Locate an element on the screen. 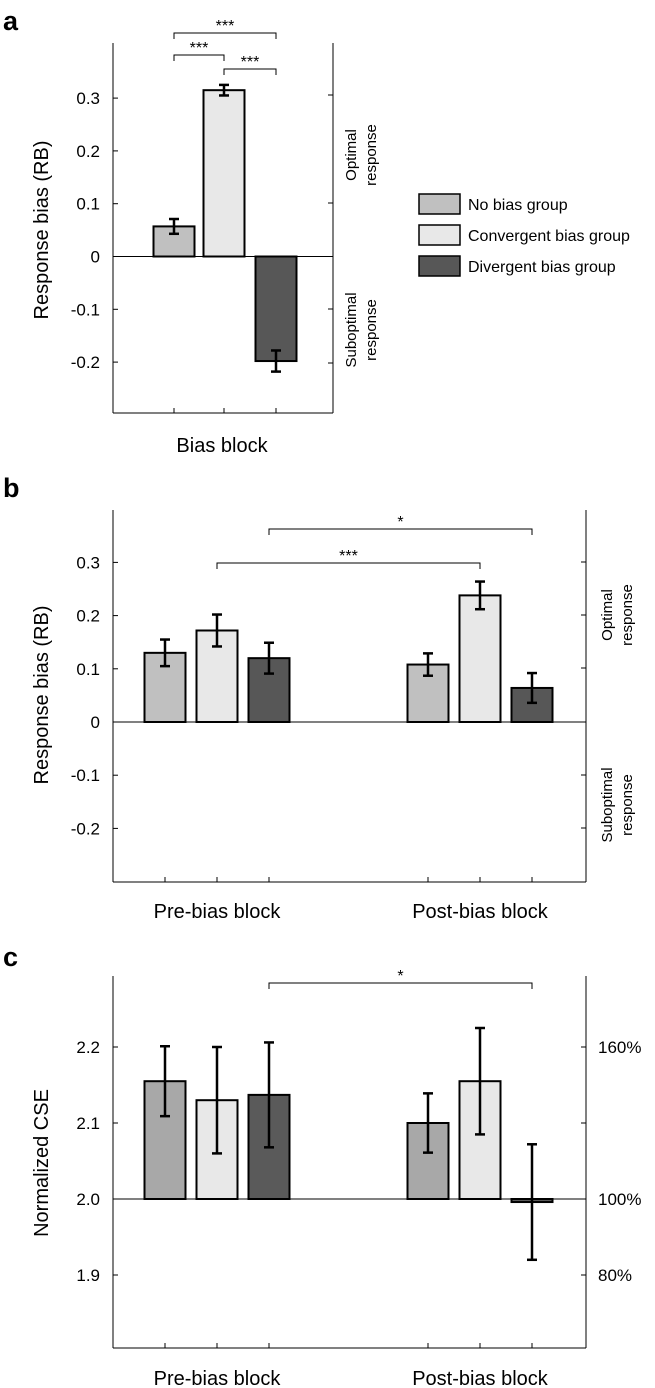 The image size is (655, 1388). panel-c-ylabel: Normalized CSE is located at coordinates (42, 1163).